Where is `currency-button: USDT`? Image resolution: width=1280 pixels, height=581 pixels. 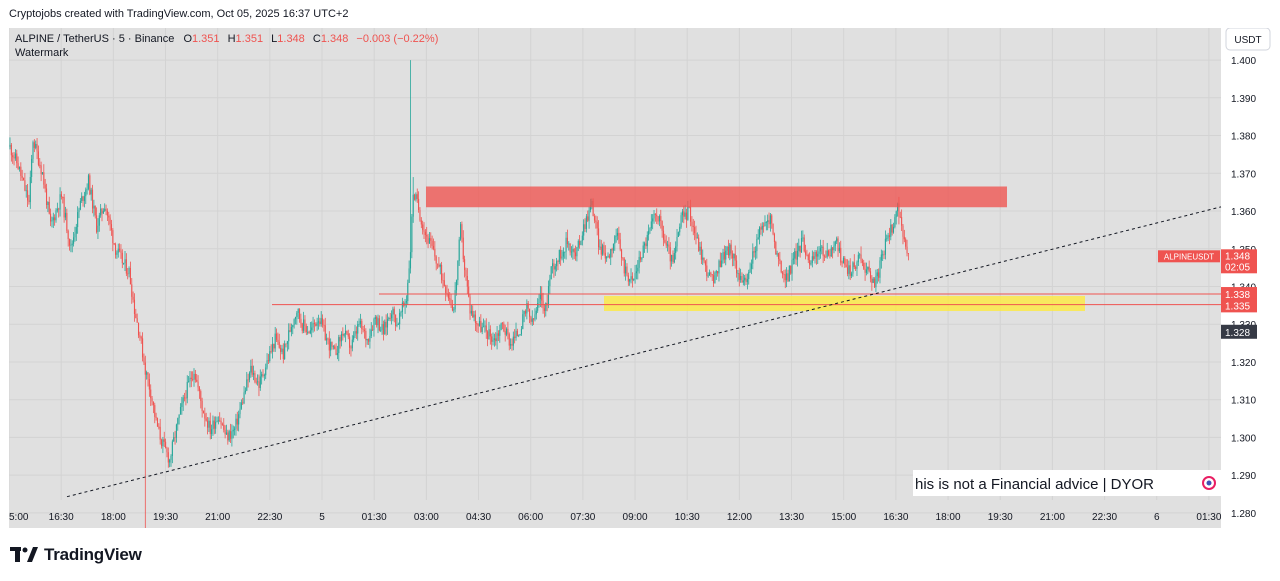
currency-button: USDT is located at coordinates (1248, 39).